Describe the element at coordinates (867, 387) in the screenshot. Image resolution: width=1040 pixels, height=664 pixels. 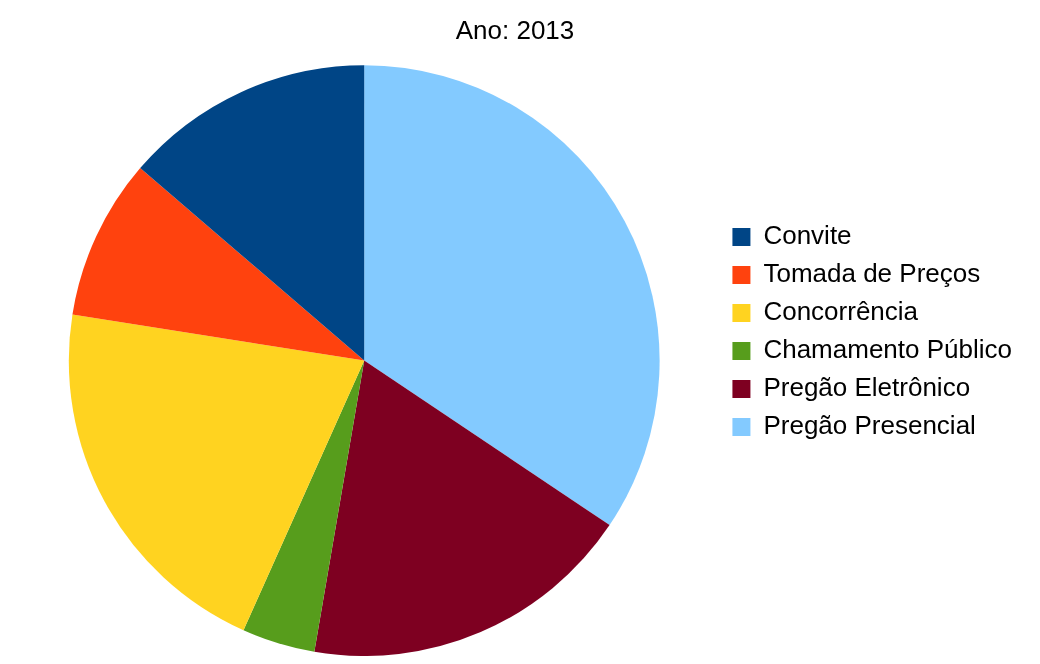
I see `legend-label: Pregão Eletrônico` at that location.